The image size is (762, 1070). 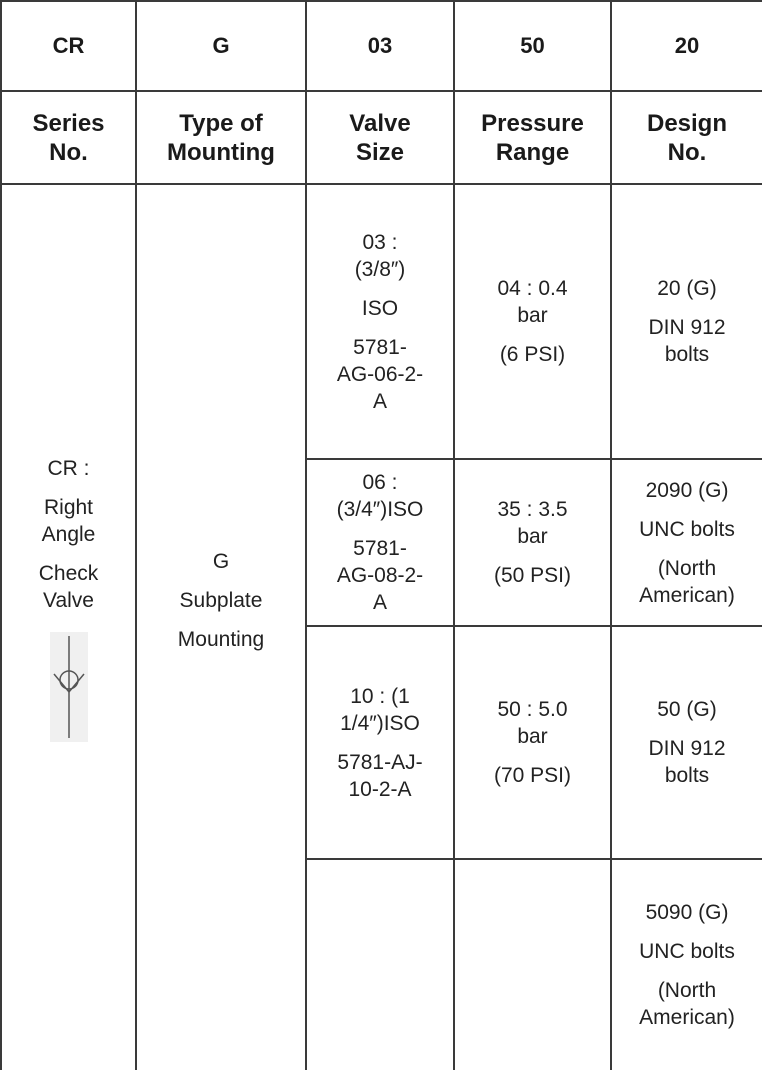 What do you see at coordinates (532, 45) in the screenshot?
I see `code-pressure: 50` at bounding box center [532, 45].